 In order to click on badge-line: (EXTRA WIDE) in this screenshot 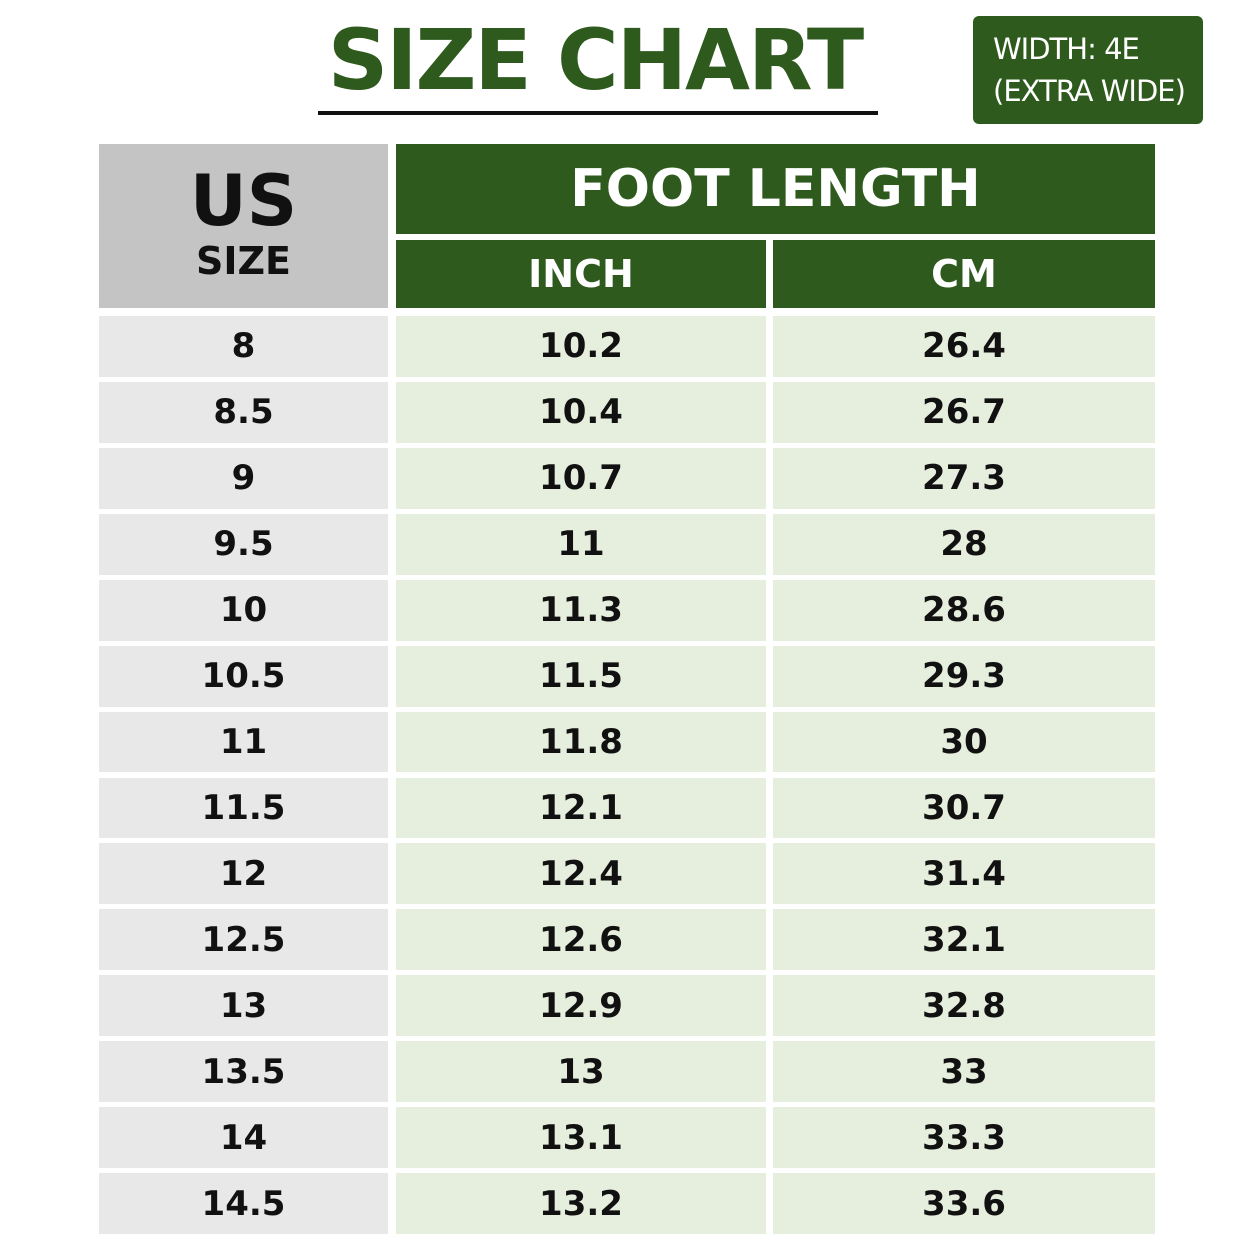, I will do `click(1089, 91)`.